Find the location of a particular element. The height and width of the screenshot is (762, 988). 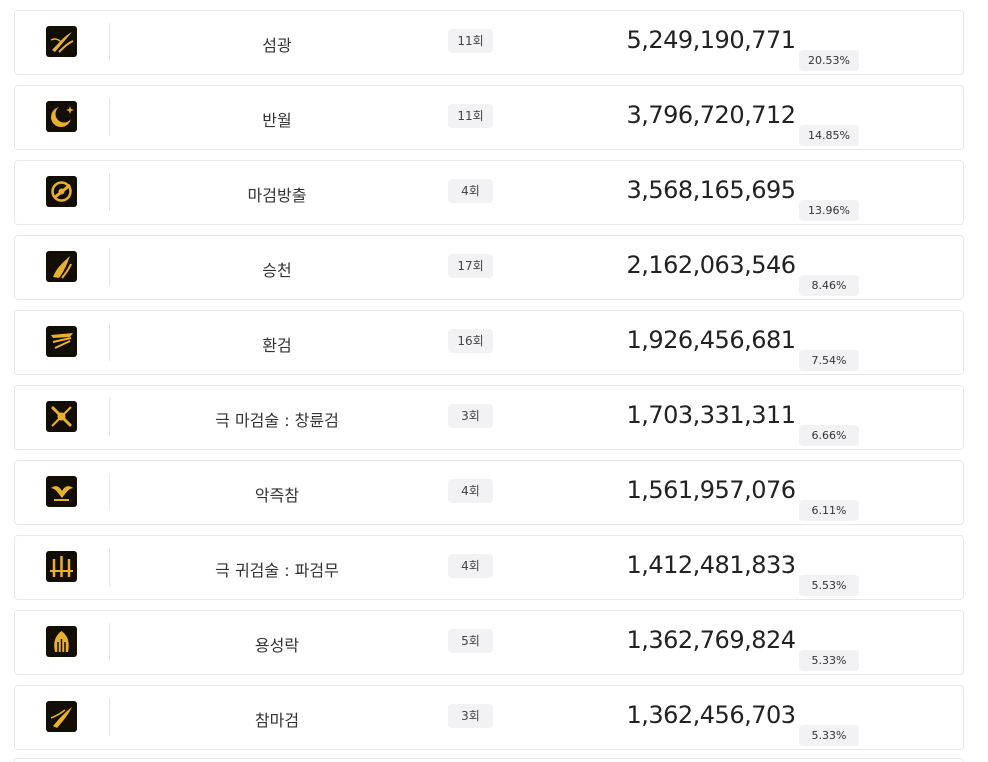

skill-damage: 2,162,063,546 is located at coordinates (711, 265).